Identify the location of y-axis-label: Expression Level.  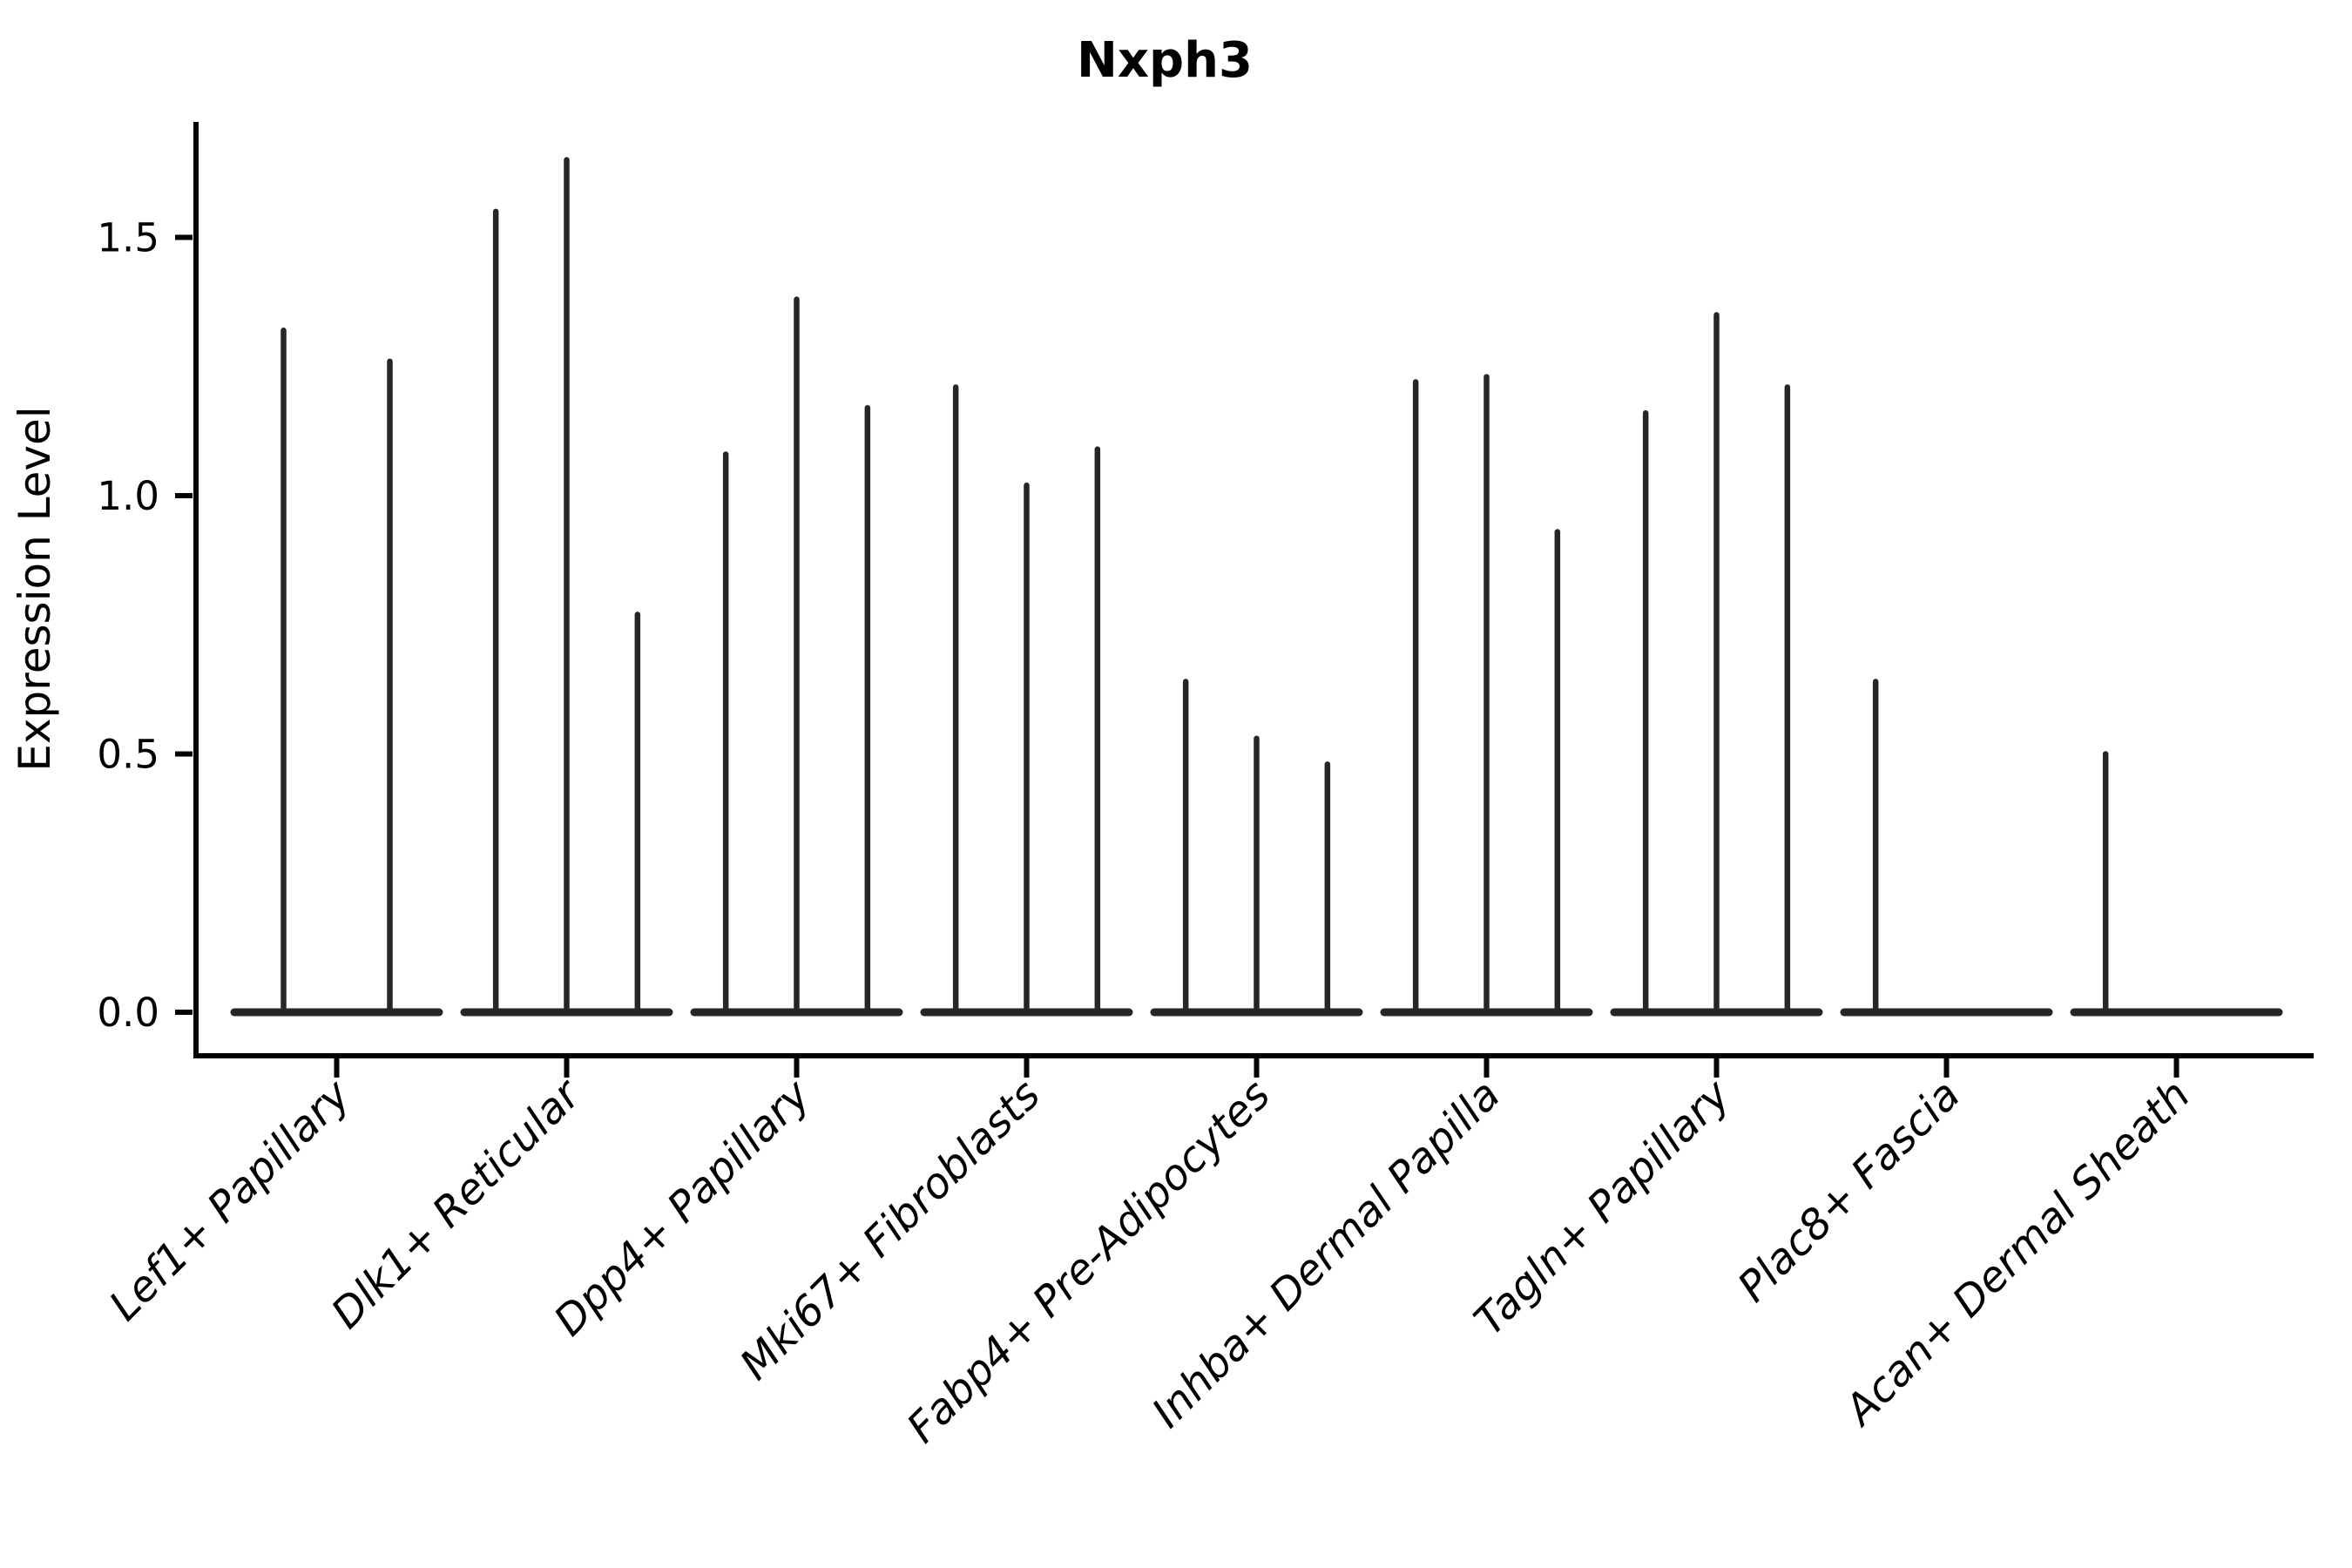
(35, 588).